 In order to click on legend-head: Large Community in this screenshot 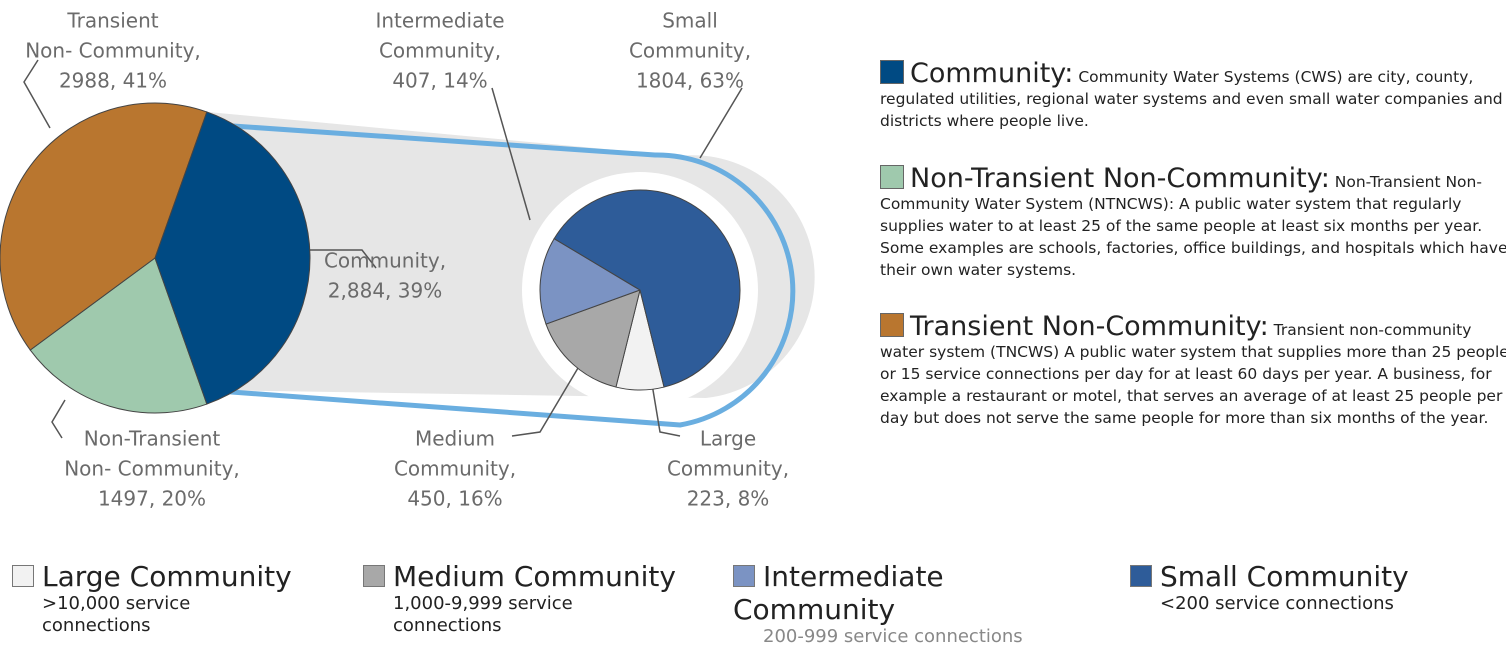, I will do `click(192, 576)`.